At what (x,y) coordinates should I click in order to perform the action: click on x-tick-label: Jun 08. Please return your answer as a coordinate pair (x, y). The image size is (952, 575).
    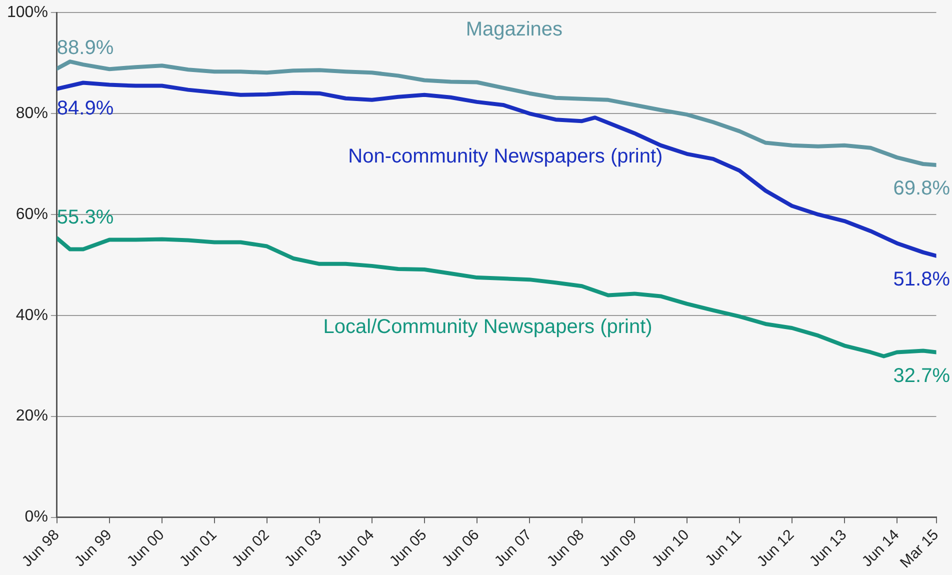
    Looking at the image, I should click on (566, 548).